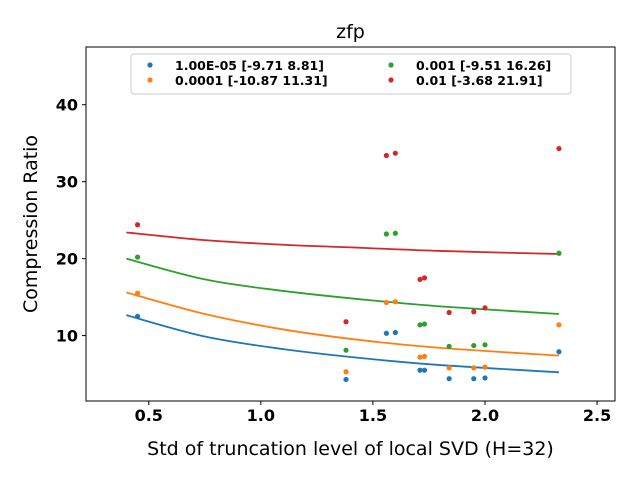 This screenshot has height=480, width=640. Describe the element at coordinates (249, 65) in the screenshot. I see `legend-label-0: 1.00E-05 [-9.71 8.81]` at that location.